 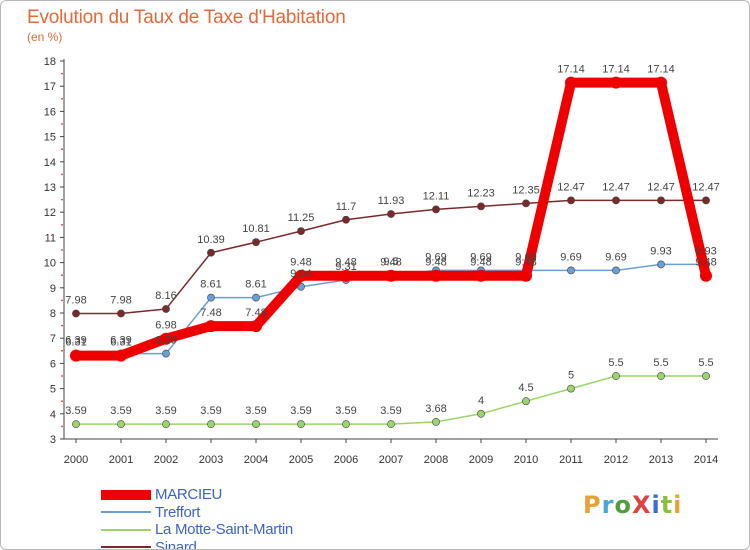 I want to click on y-tick-label: 8, so click(x=53, y=314).